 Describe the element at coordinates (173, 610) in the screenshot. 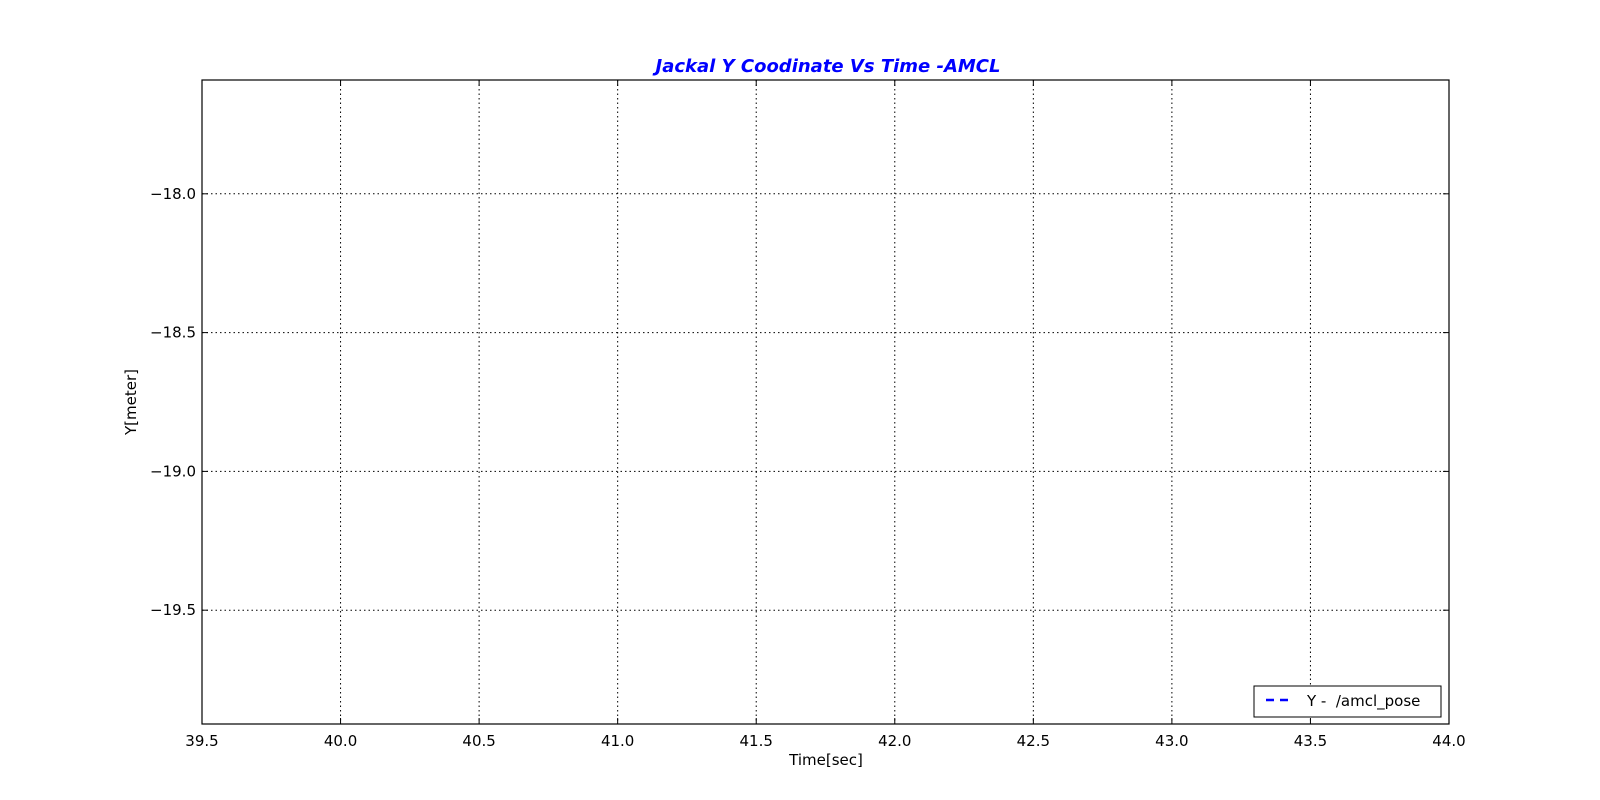

I see `y-tick-label: −19.5` at that location.